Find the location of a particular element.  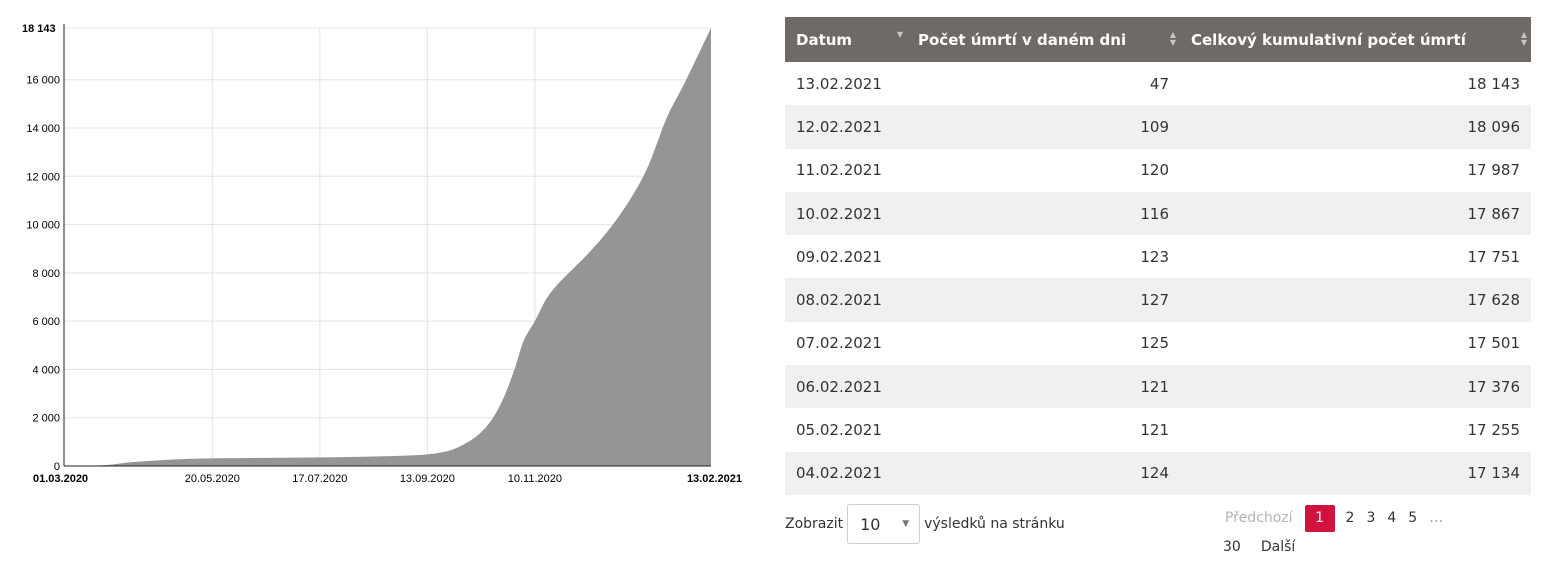

cell-daily-deaths: 123 is located at coordinates (1043, 257).